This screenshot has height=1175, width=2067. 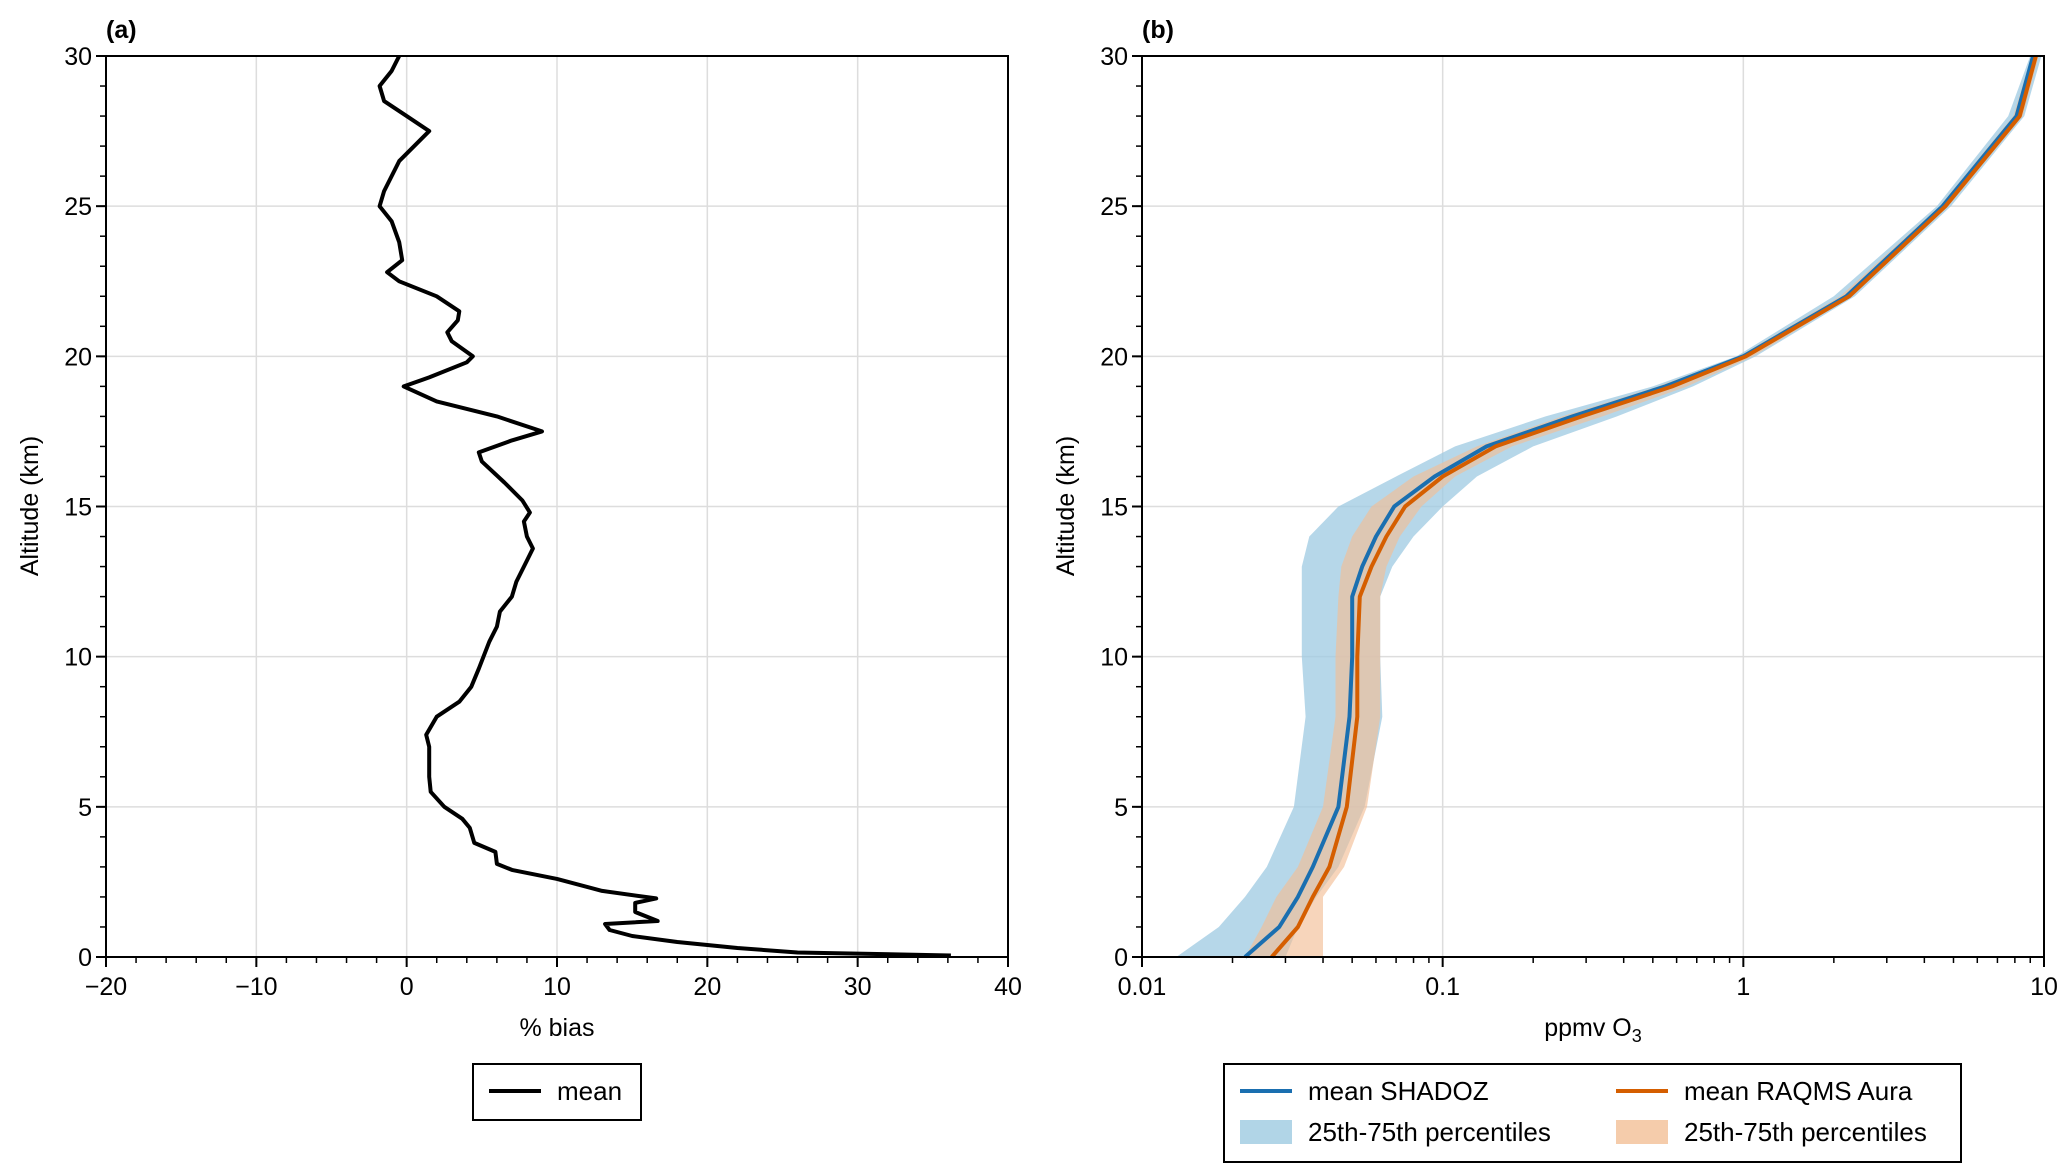 What do you see at coordinates (1593, 1030) in the screenshot?
I see `panel-b-xlabel: ppmv O3` at bounding box center [1593, 1030].